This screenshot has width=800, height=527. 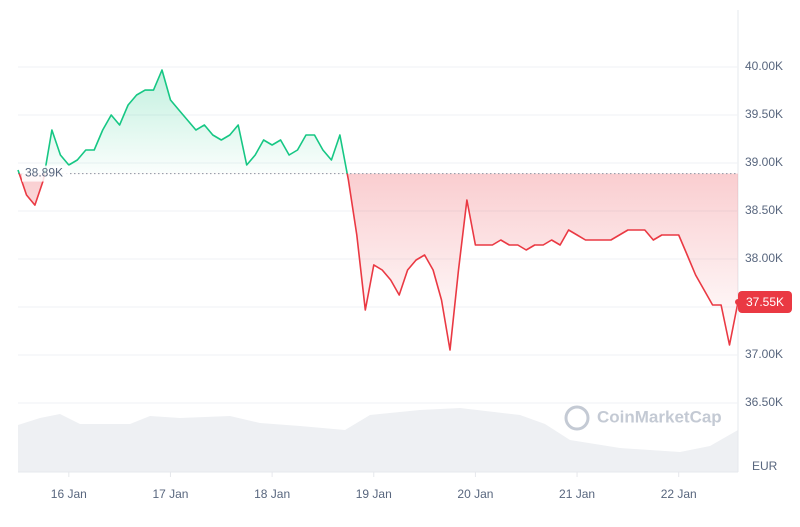 What do you see at coordinates (764, 210) in the screenshot?
I see `y-tick-label: 38.50K` at bounding box center [764, 210].